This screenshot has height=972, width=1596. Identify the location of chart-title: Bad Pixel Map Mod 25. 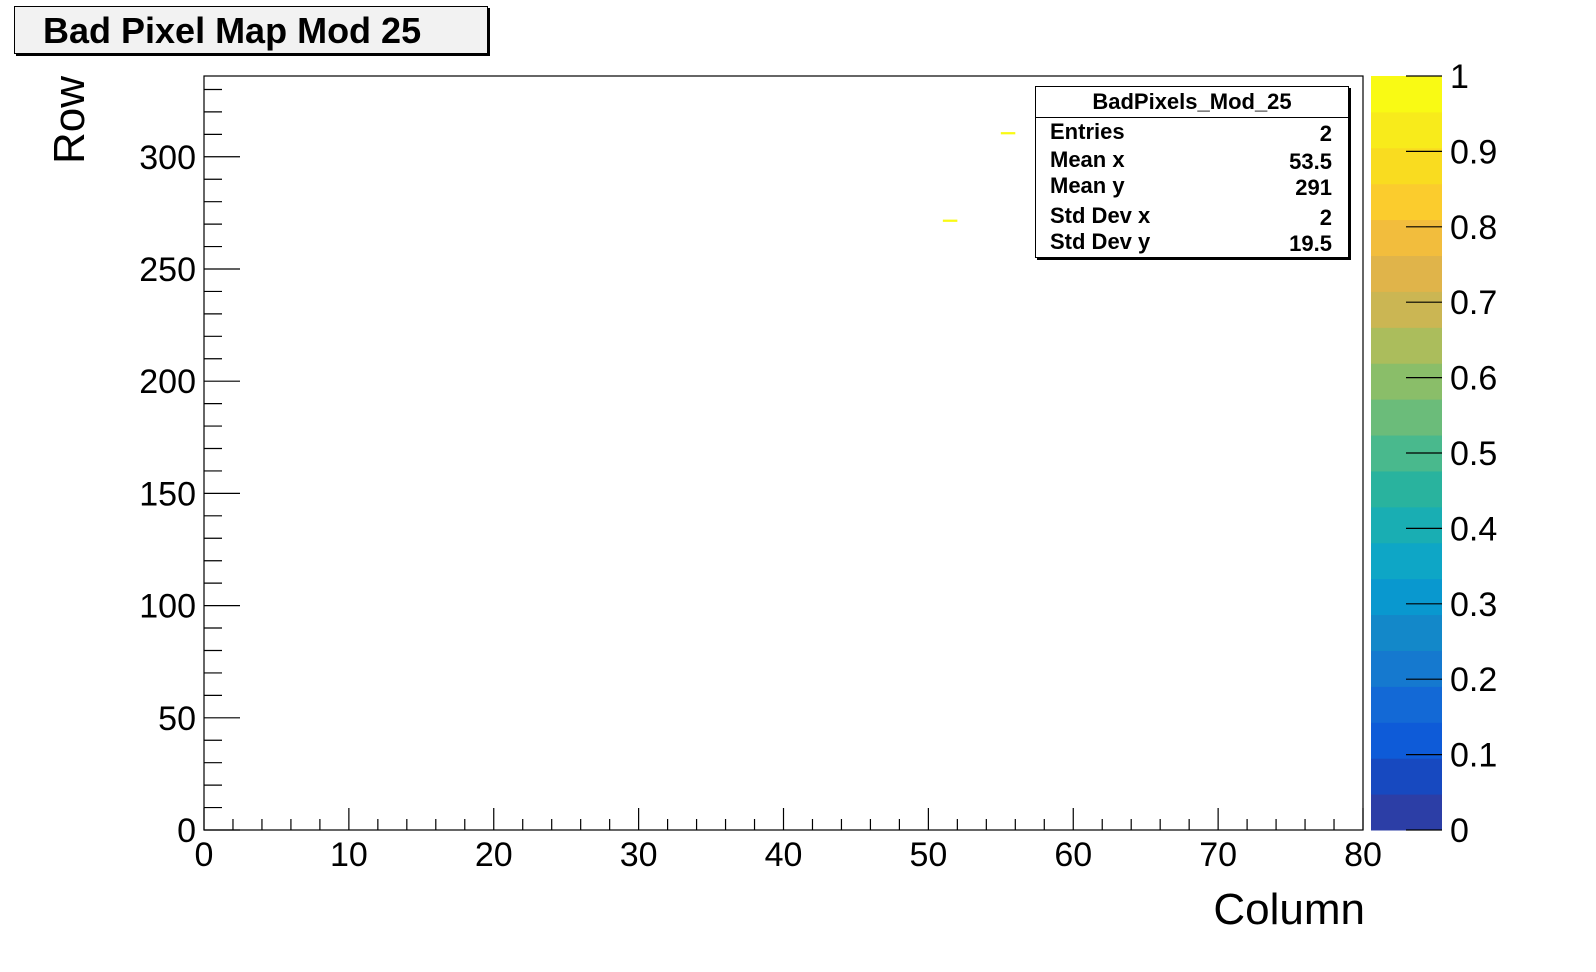
(232, 30).